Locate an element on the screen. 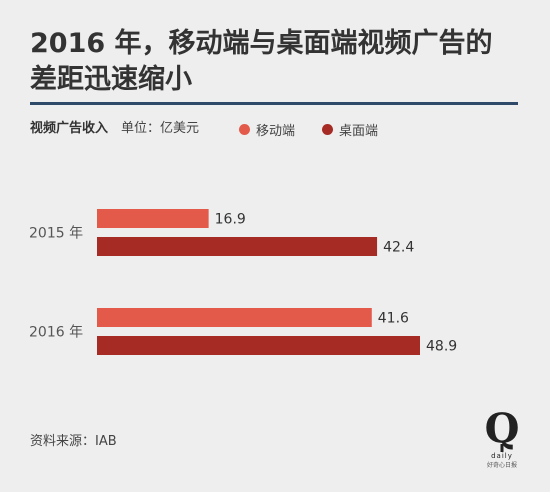  category-label: 2016 年 is located at coordinates (56, 333).